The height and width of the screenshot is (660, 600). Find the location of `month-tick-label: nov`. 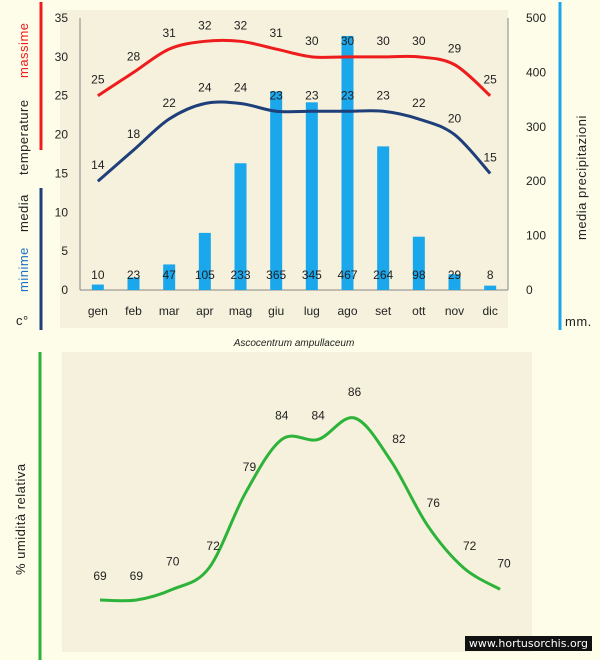

month-tick-label: nov is located at coordinates (454, 311).